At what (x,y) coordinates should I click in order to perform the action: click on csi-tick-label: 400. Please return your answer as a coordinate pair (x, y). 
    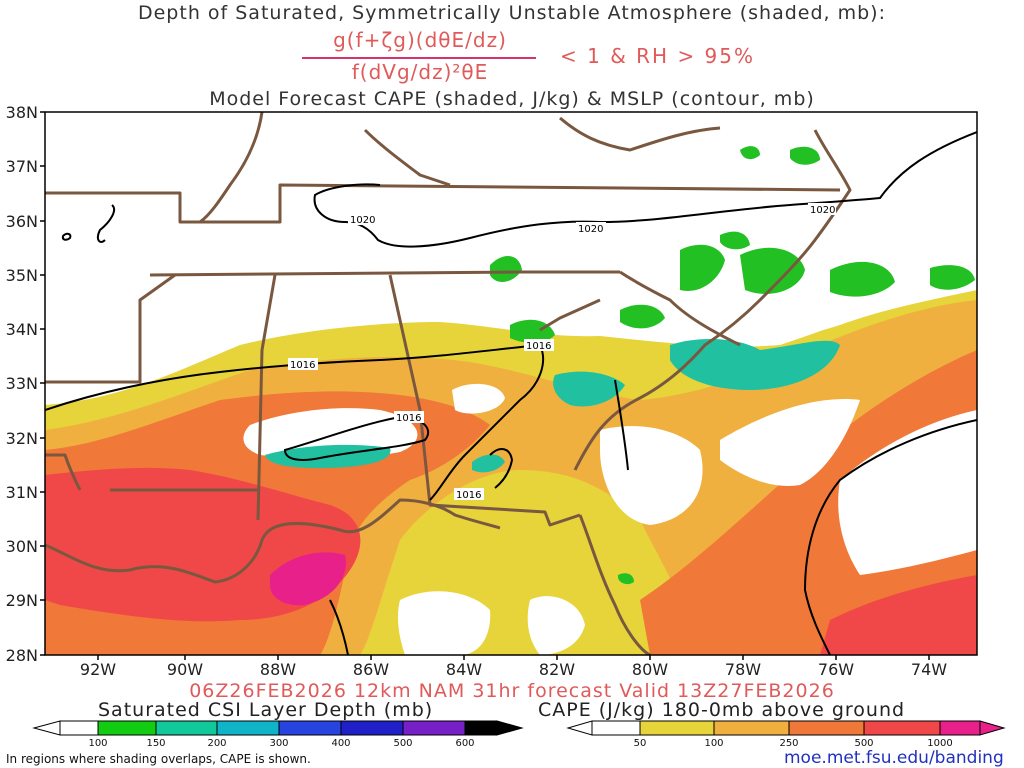
    Looking at the image, I should click on (341, 743).